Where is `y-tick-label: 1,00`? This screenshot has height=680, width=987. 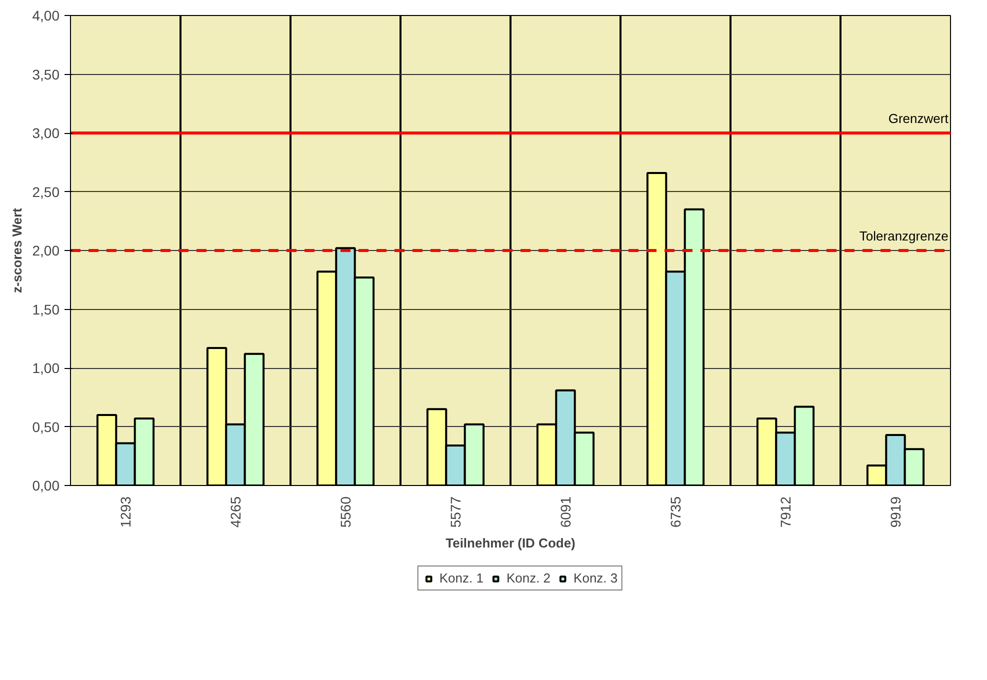
y-tick-label: 1,00 is located at coordinates (46, 368).